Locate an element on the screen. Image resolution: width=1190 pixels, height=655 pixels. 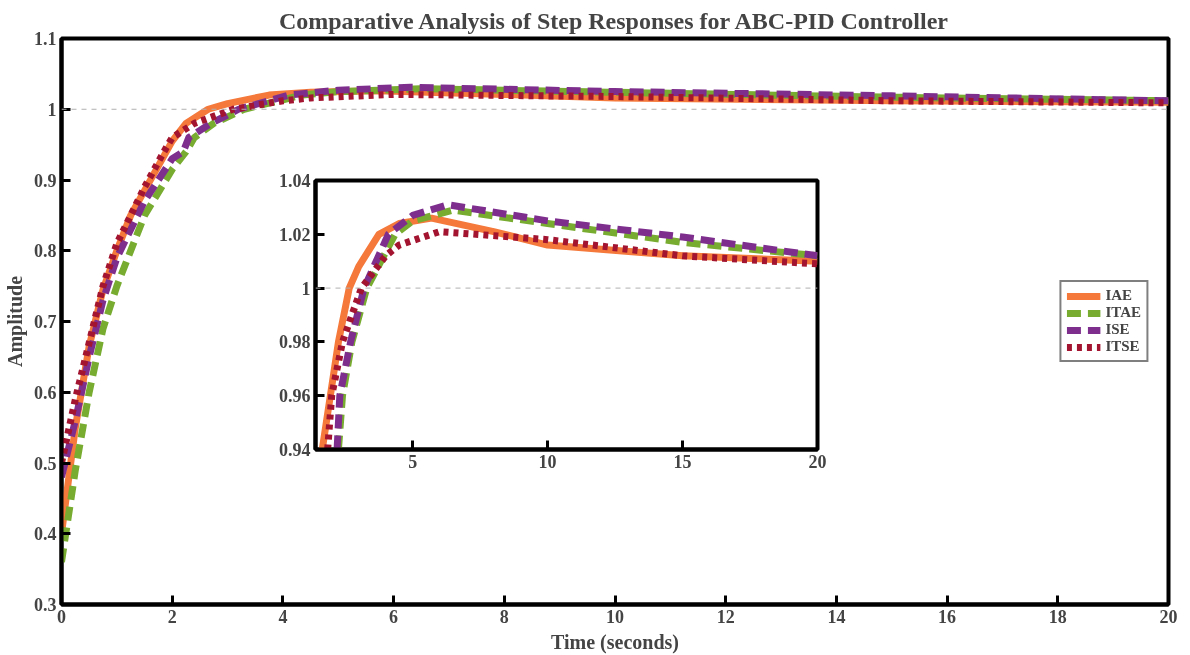
y-tick-label: 0.96 is located at coordinates (295, 396).